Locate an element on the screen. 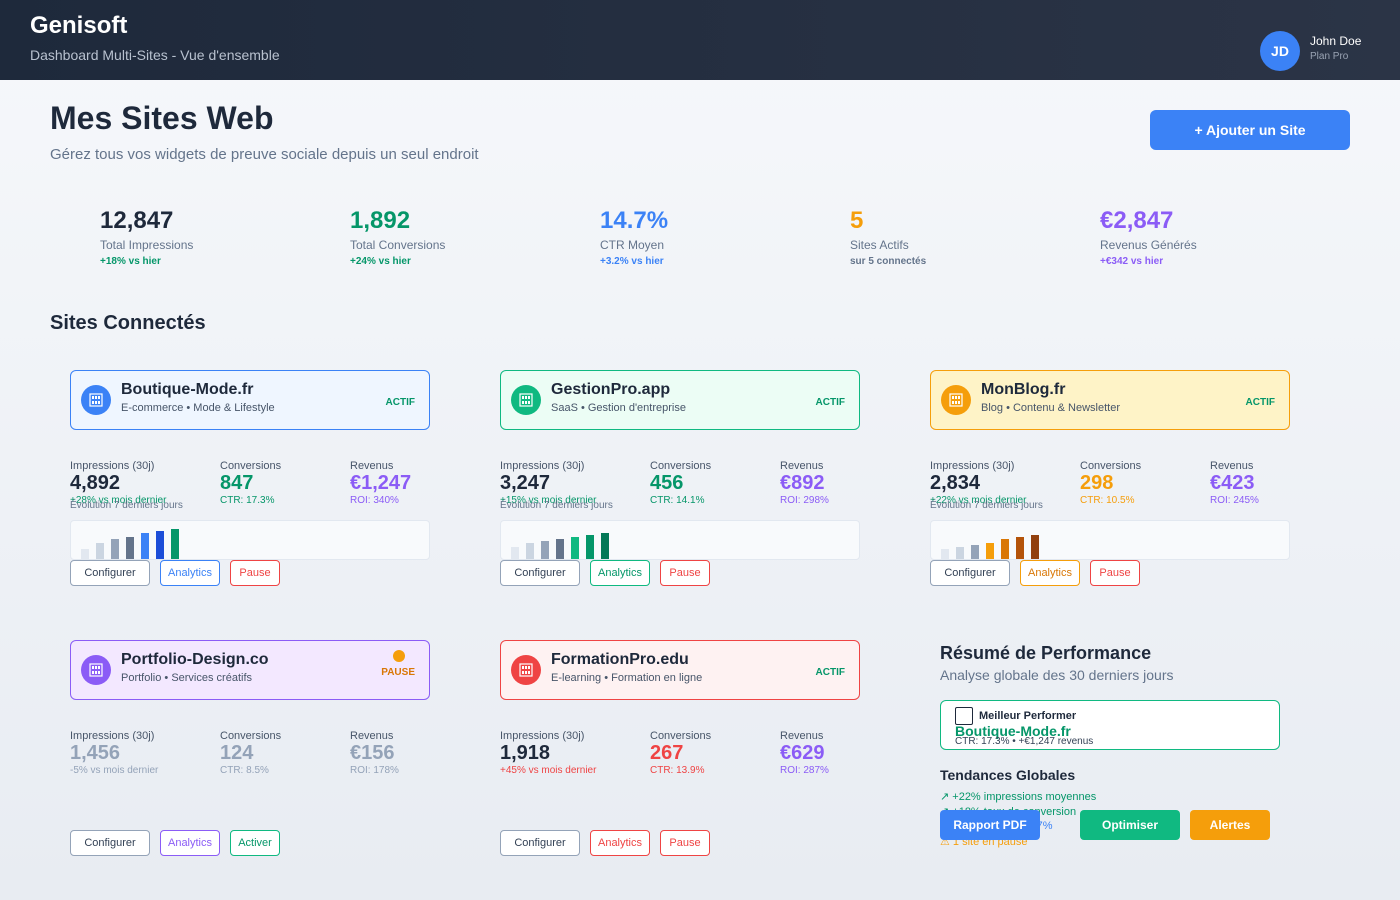 Image resolution: width=1400 pixels, height=900 pixels. pause-status-dot is located at coordinates (399, 656).